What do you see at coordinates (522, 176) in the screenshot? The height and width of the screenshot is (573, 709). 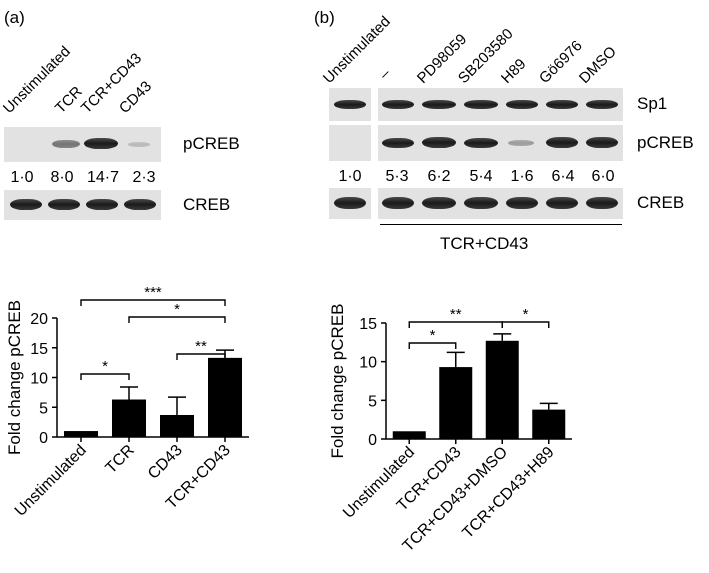 I see `quant-b-4: 1·6` at bounding box center [522, 176].